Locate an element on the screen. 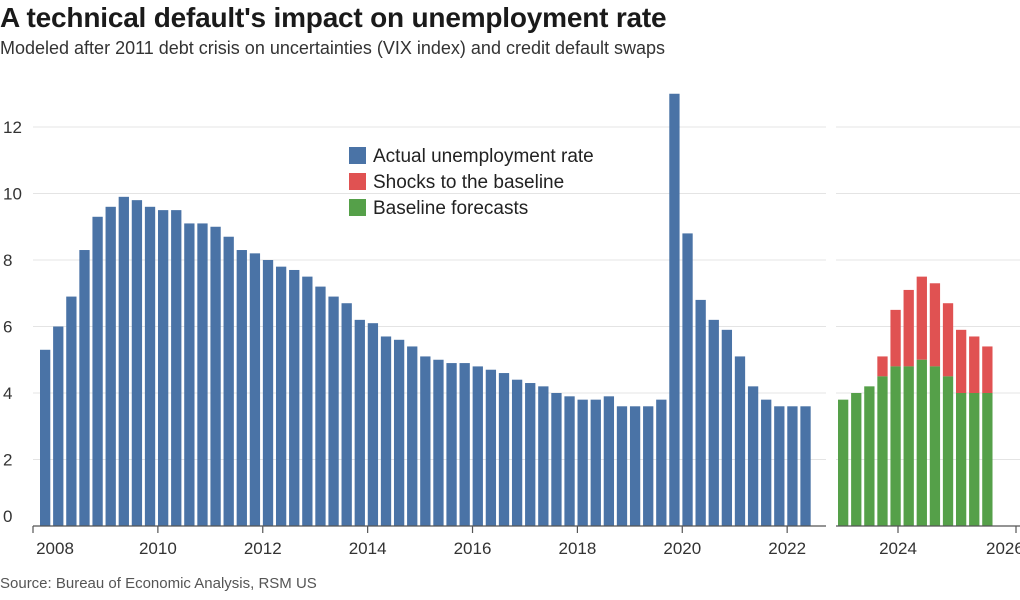 The image size is (1020, 600). x-tick-label: 2024 is located at coordinates (898, 548).